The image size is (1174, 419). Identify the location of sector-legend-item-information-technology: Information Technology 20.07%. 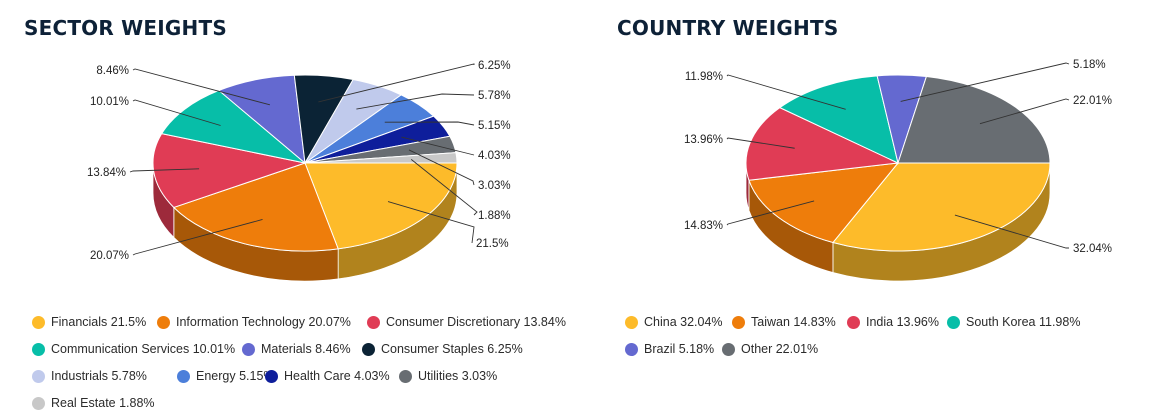
(254, 322).